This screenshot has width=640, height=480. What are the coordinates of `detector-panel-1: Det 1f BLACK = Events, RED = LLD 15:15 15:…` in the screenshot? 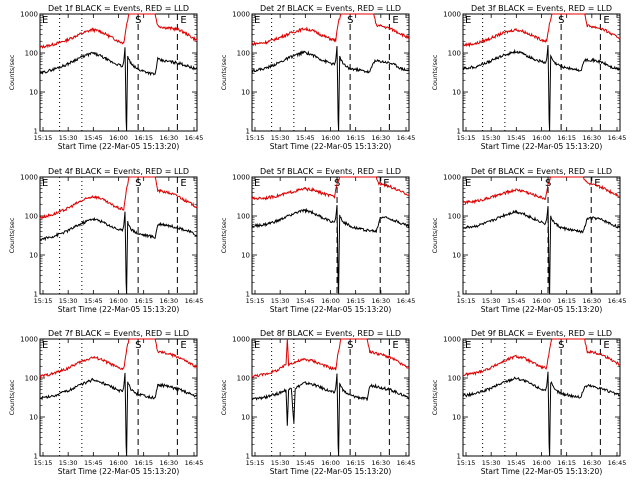 It's located at (105, 77).